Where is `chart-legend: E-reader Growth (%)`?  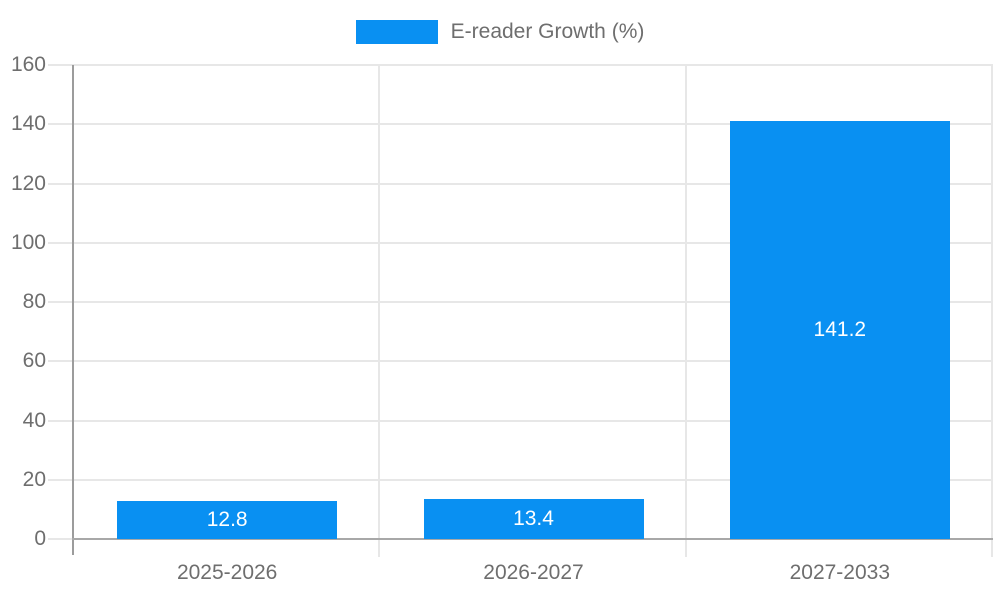
chart-legend: E-reader Growth (%) is located at coordinates (500, 32).